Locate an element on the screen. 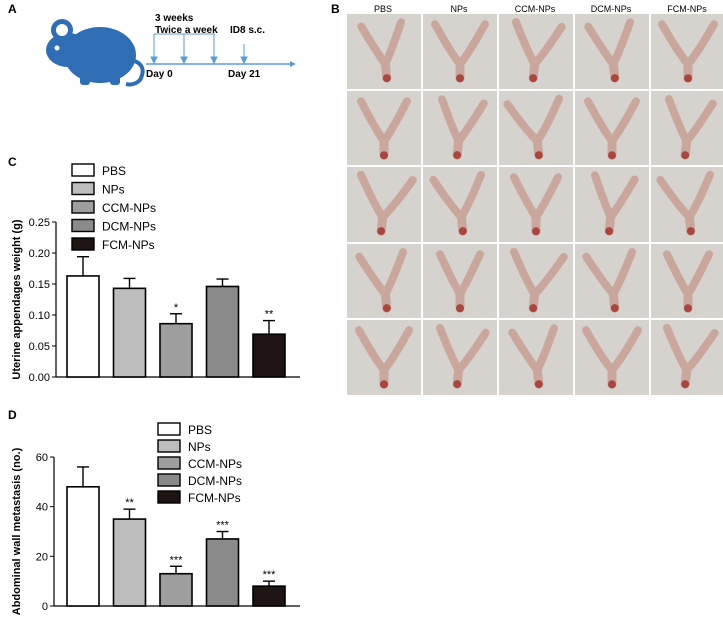  y-tick-label: 0.15 is located at coordinates (39, 285).